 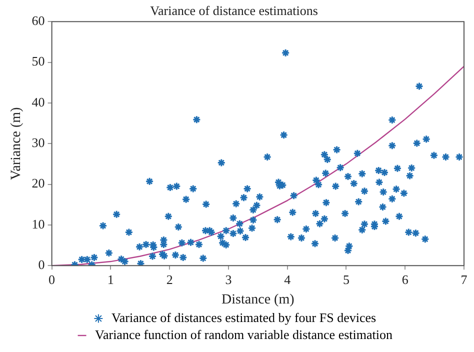 I want to click on x-tick-label: 4, so click(x=288, y=279).